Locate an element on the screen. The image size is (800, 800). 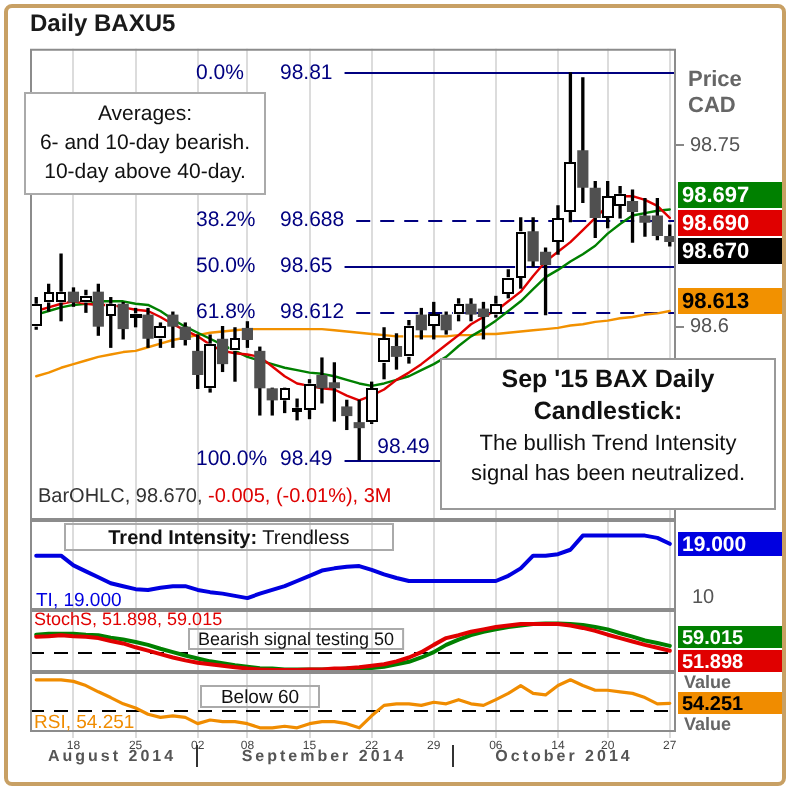
annotation: RSI, 54.251 is located at coordinates (84, 723).